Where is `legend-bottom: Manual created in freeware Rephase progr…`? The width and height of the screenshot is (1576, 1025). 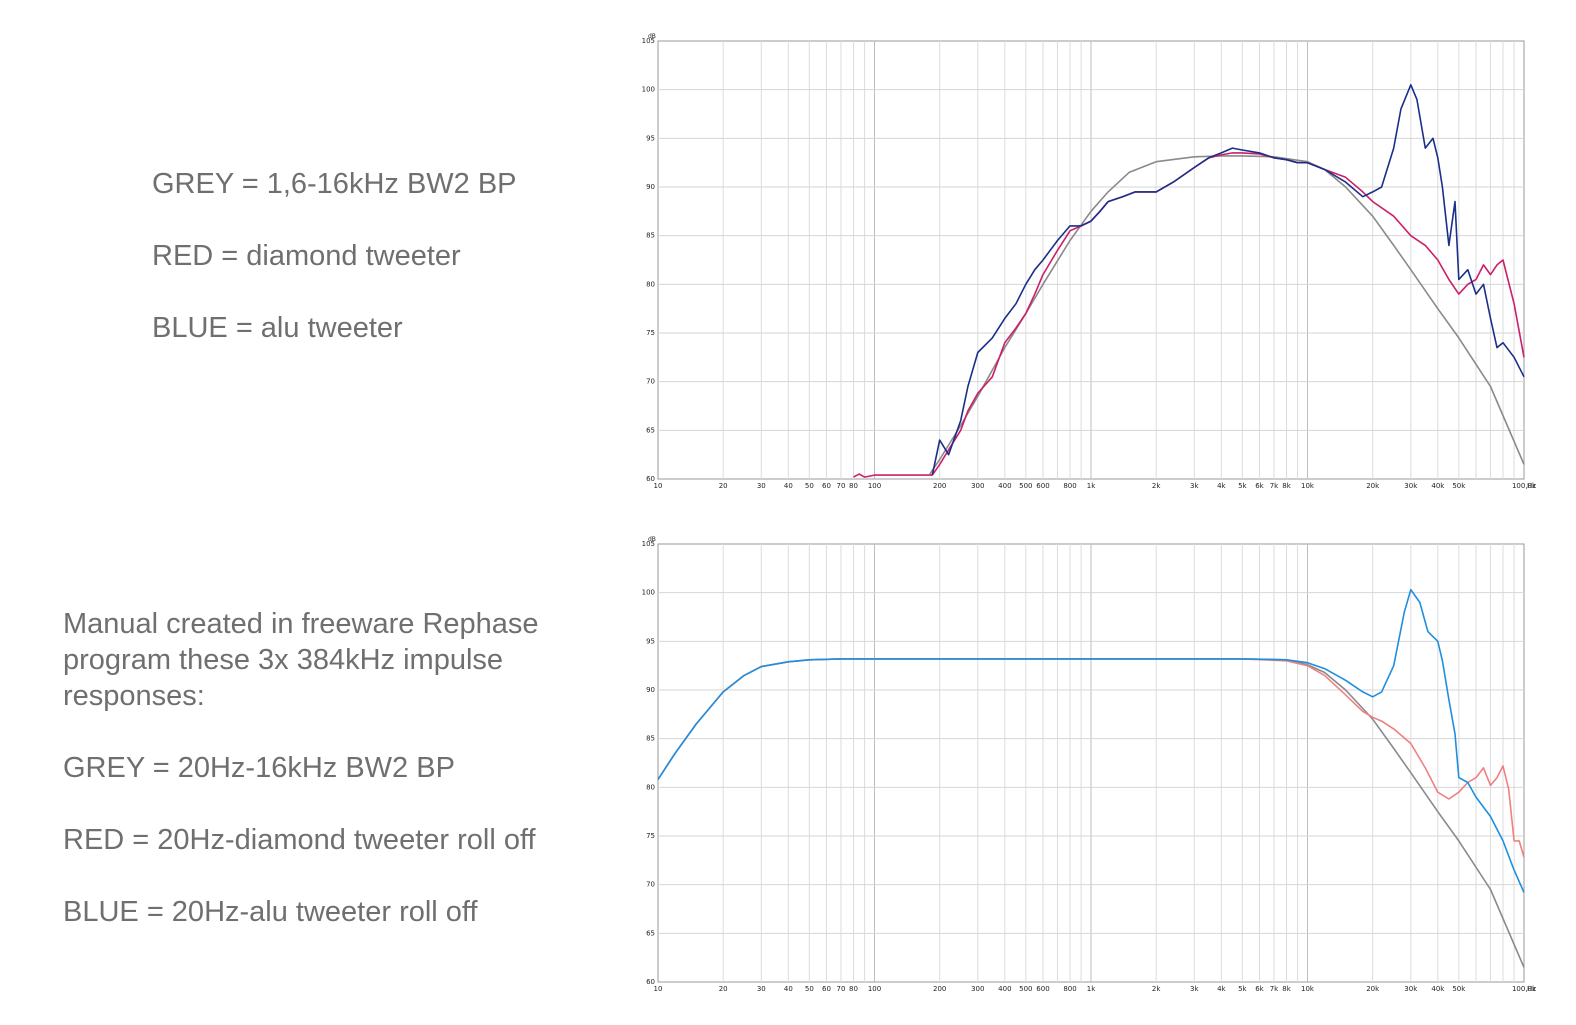 legend-bottom: Manual created in freeware Rephase progr… is located at coordinates (333, 768).